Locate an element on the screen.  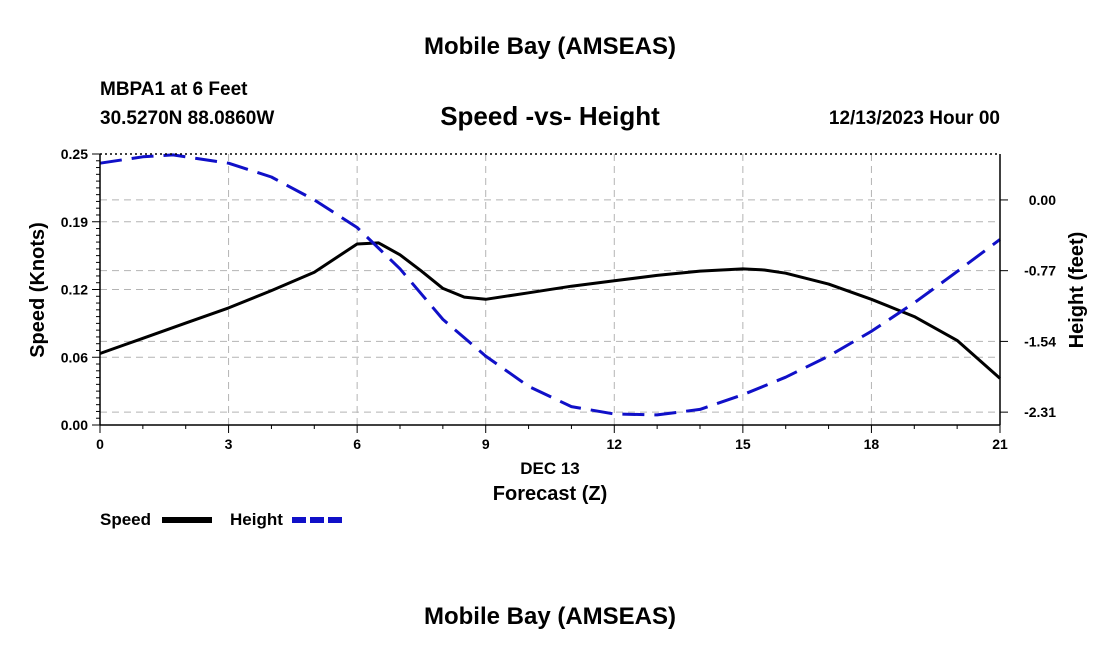
chart-subtitle: Speed -vs- Height is located at coordinates (550, 116).